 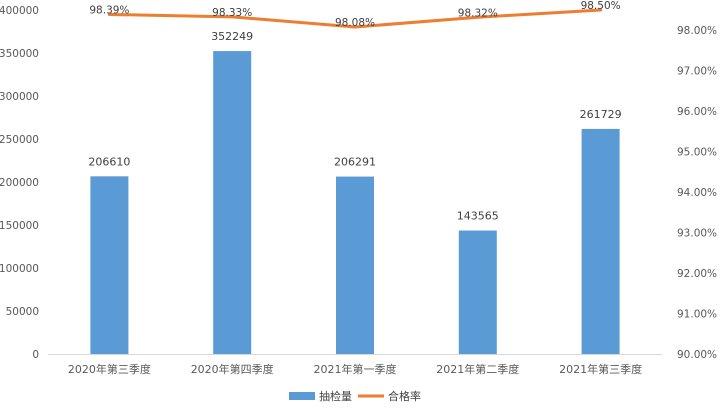 What do you see at coordinates (109, 161) in the screenshot?
I see `bar-data-label: 206610` at bounding box center [109, 161].